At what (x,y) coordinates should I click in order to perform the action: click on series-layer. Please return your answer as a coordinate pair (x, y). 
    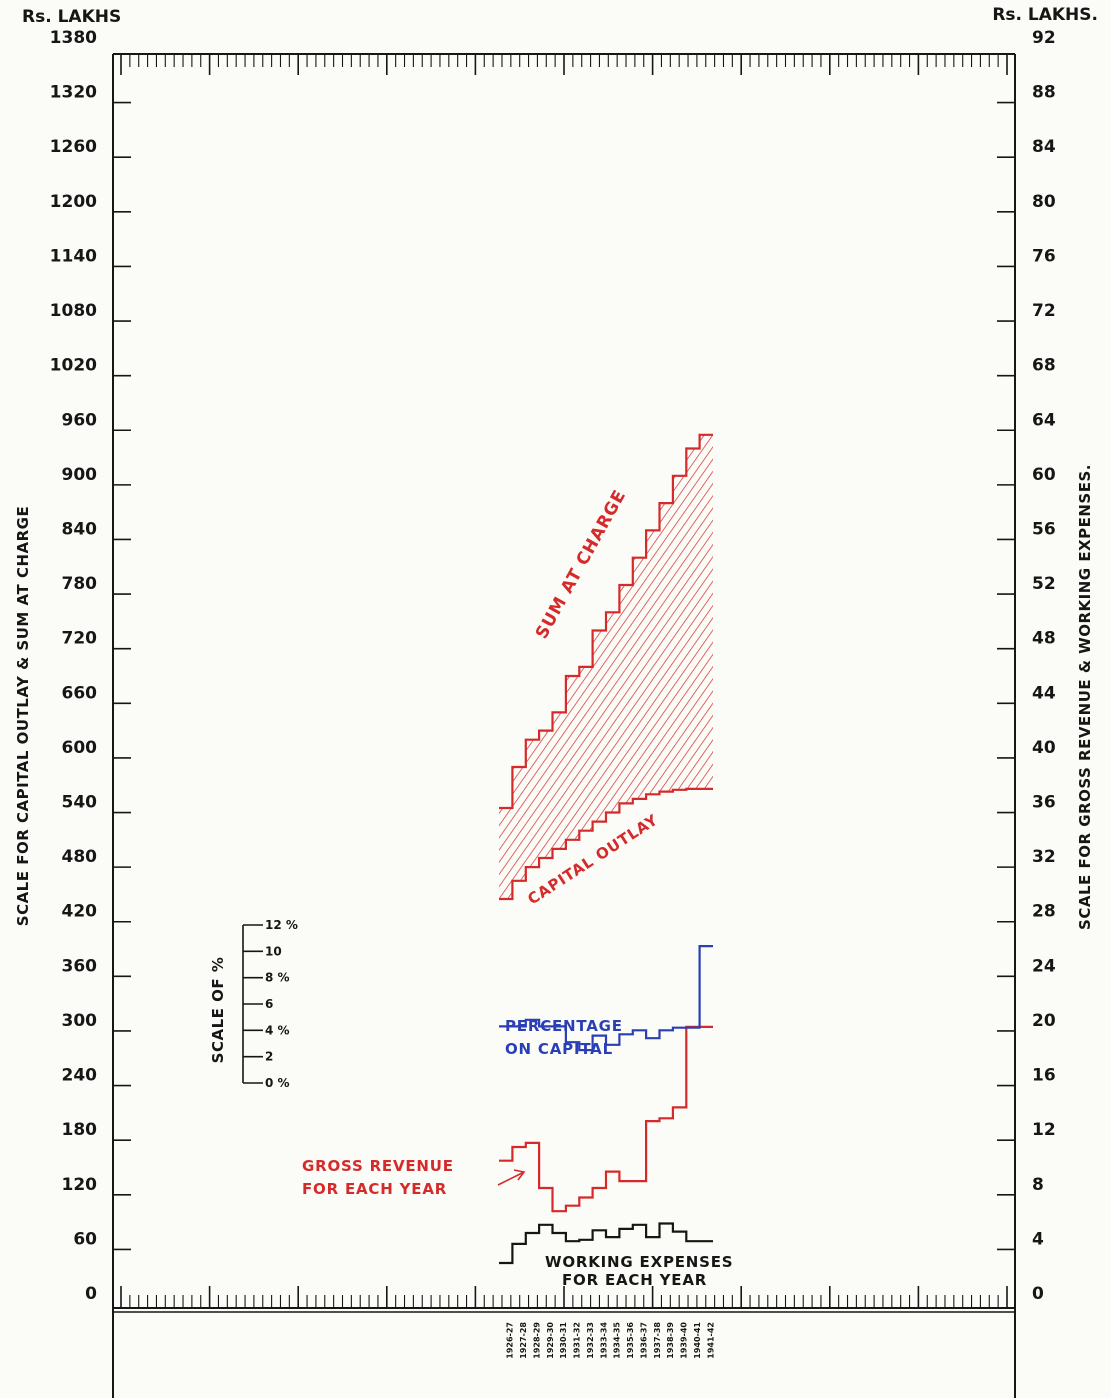
    Looking at the image, I should click on (606, 849).